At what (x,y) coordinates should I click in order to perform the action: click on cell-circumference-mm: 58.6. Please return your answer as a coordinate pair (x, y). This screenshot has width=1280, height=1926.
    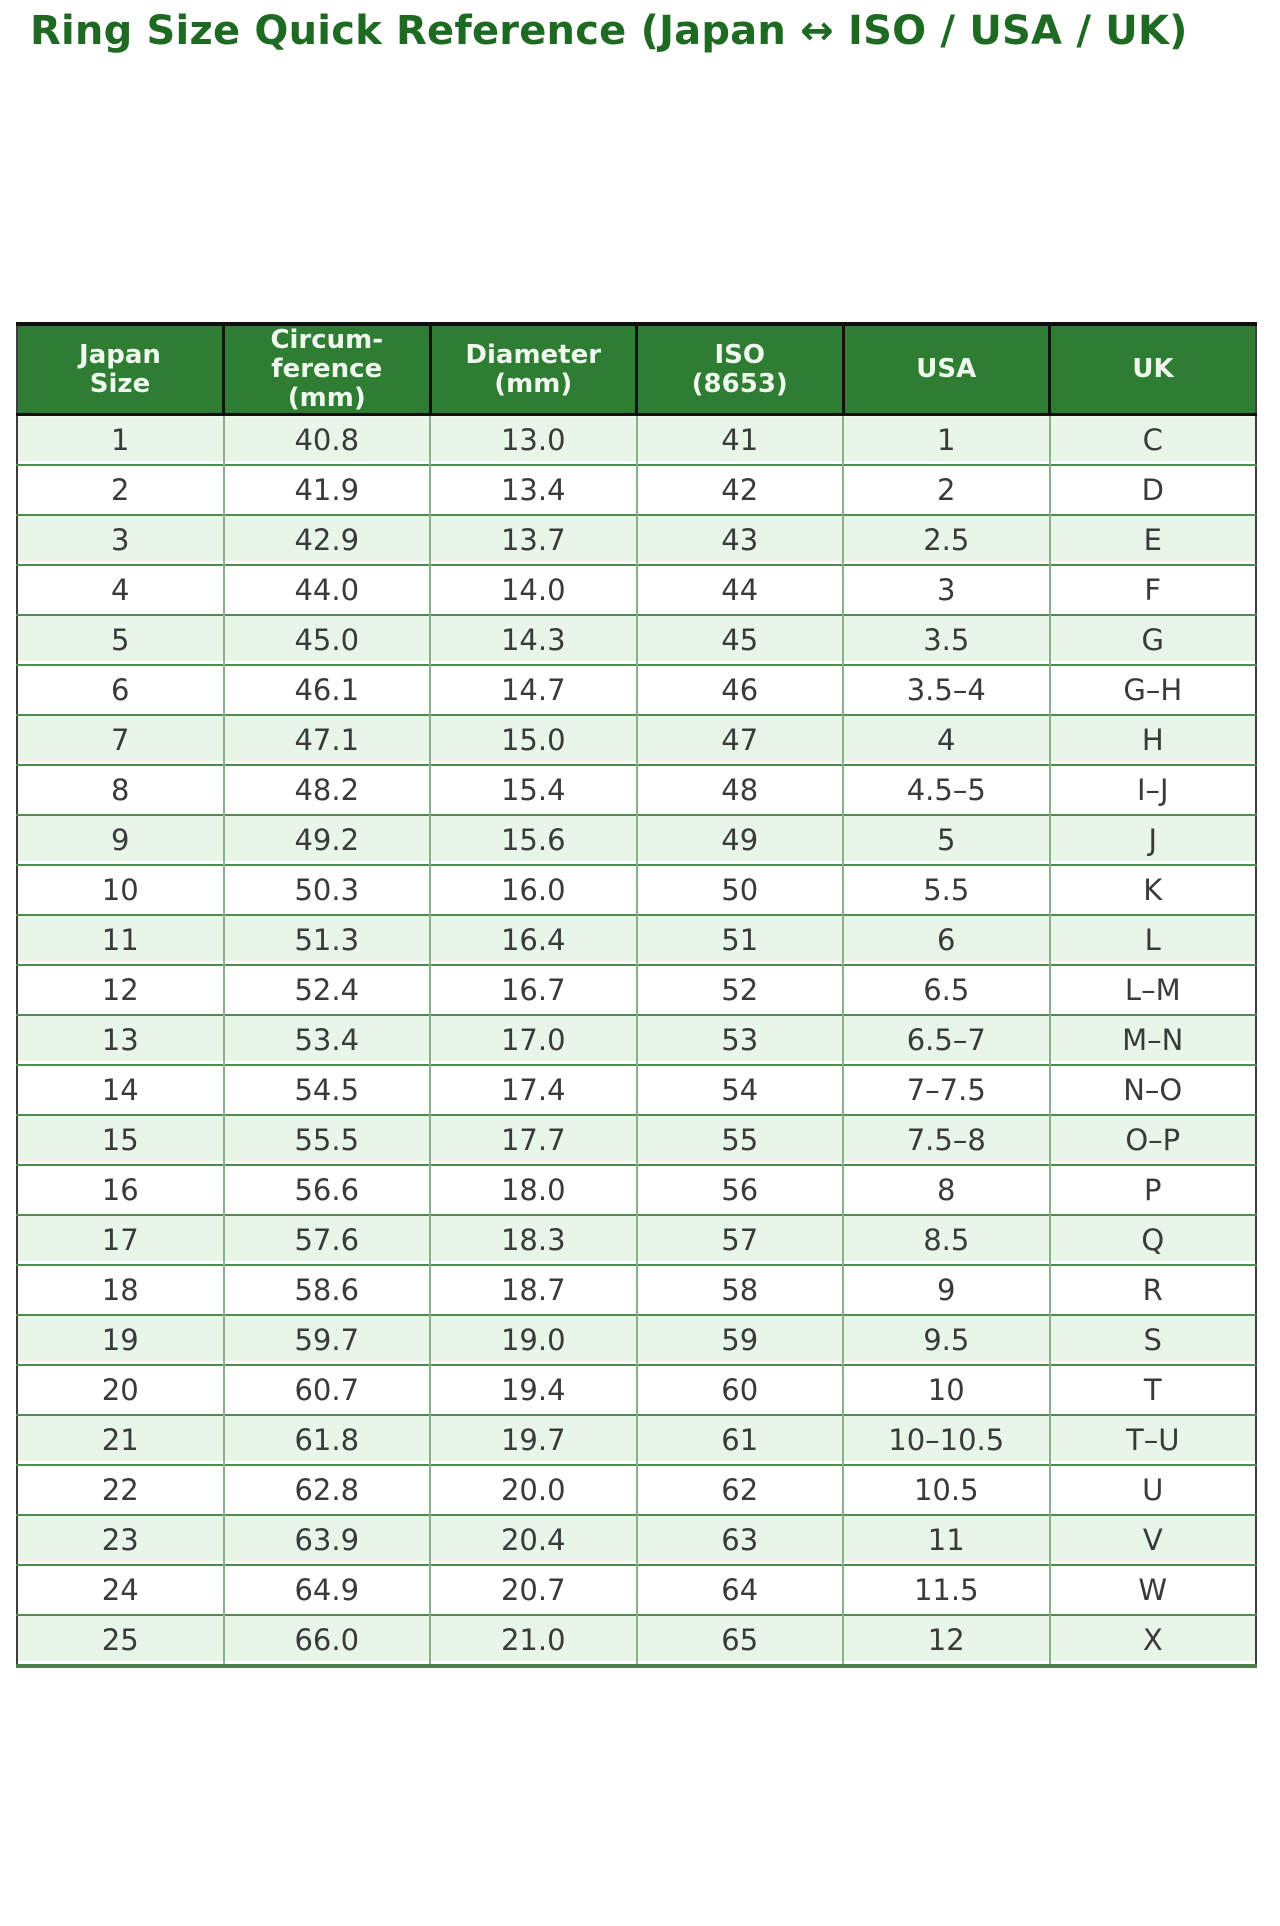
    Looking at the image, I should click on (326, 1289).